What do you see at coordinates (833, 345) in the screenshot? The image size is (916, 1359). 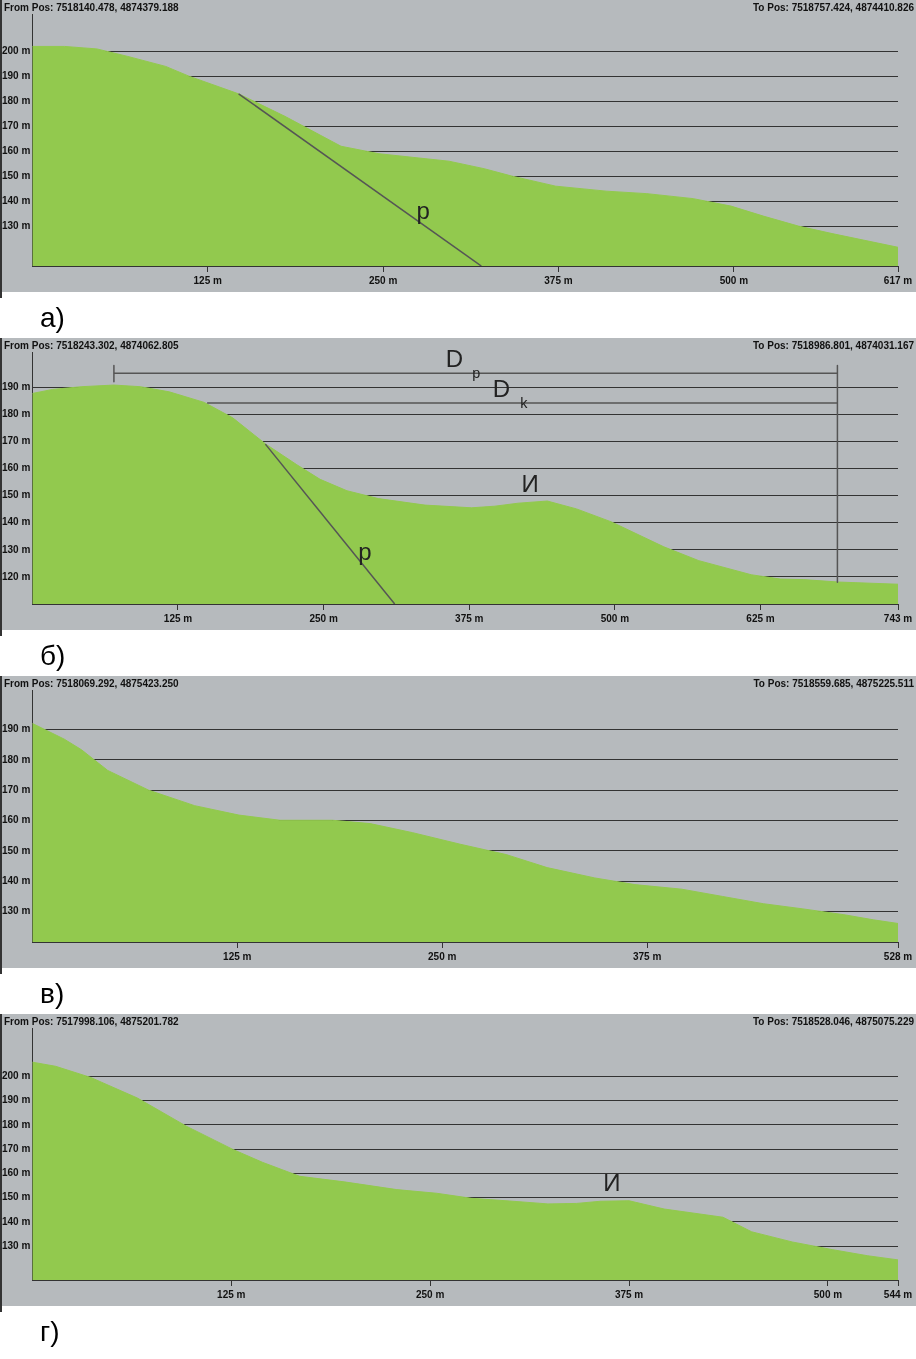 I see `chart-subtitle: To Pos: 7518986.801, 4874031.167` at bounding box center [833, 345].